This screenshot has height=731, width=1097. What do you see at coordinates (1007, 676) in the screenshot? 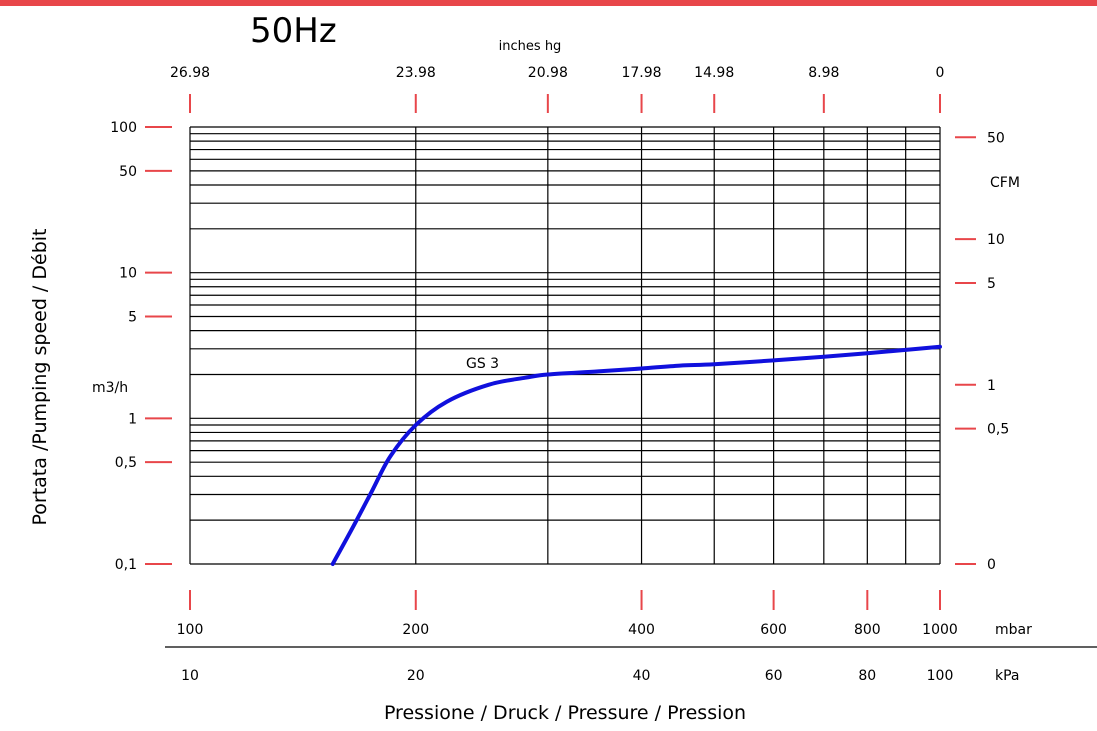
I see `bottom-axis-2-unit: kPa` at bounding box center [1007, 676].